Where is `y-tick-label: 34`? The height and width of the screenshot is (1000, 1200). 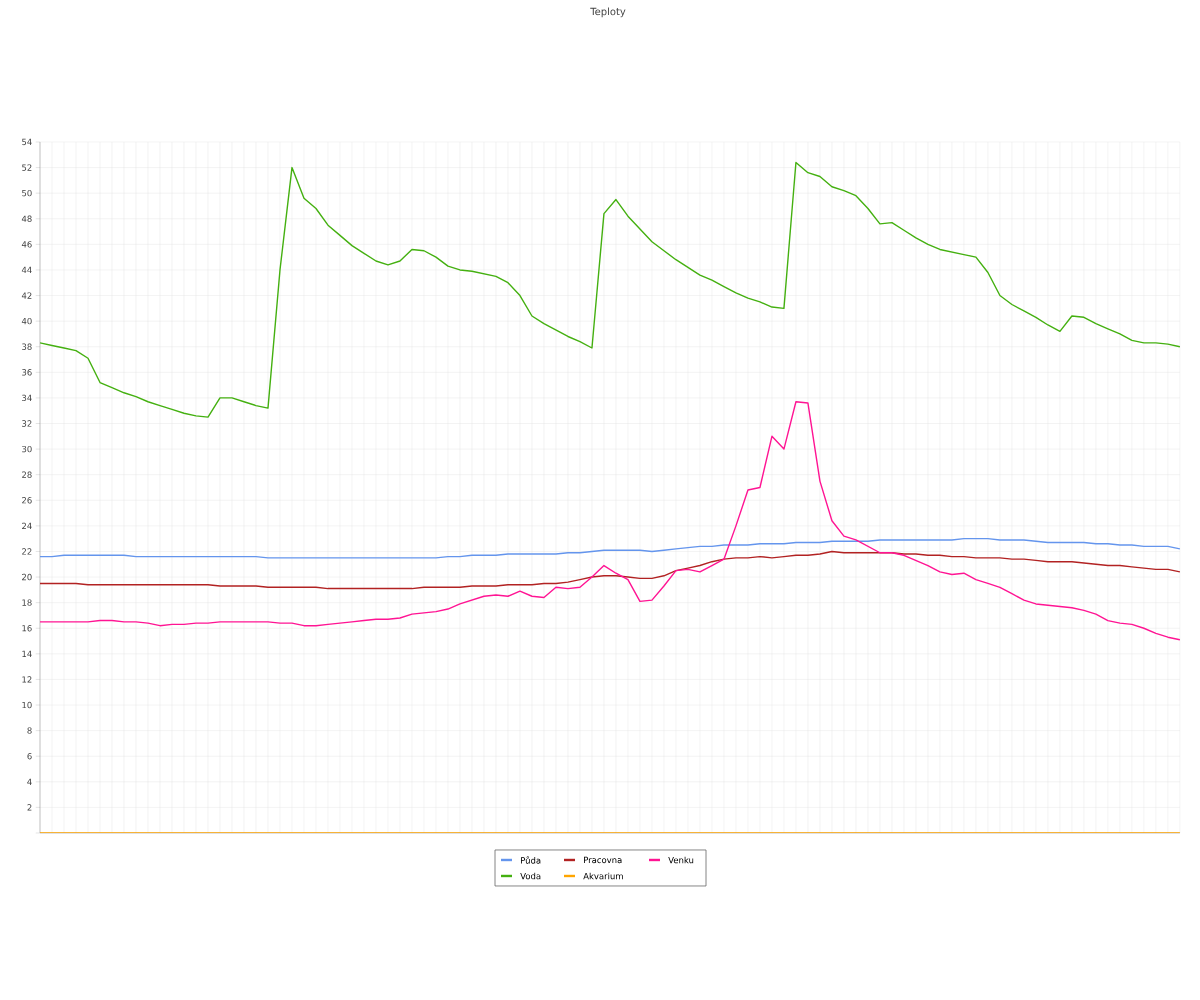
y-tick-label: 34 is located at coordinates (27, 398).